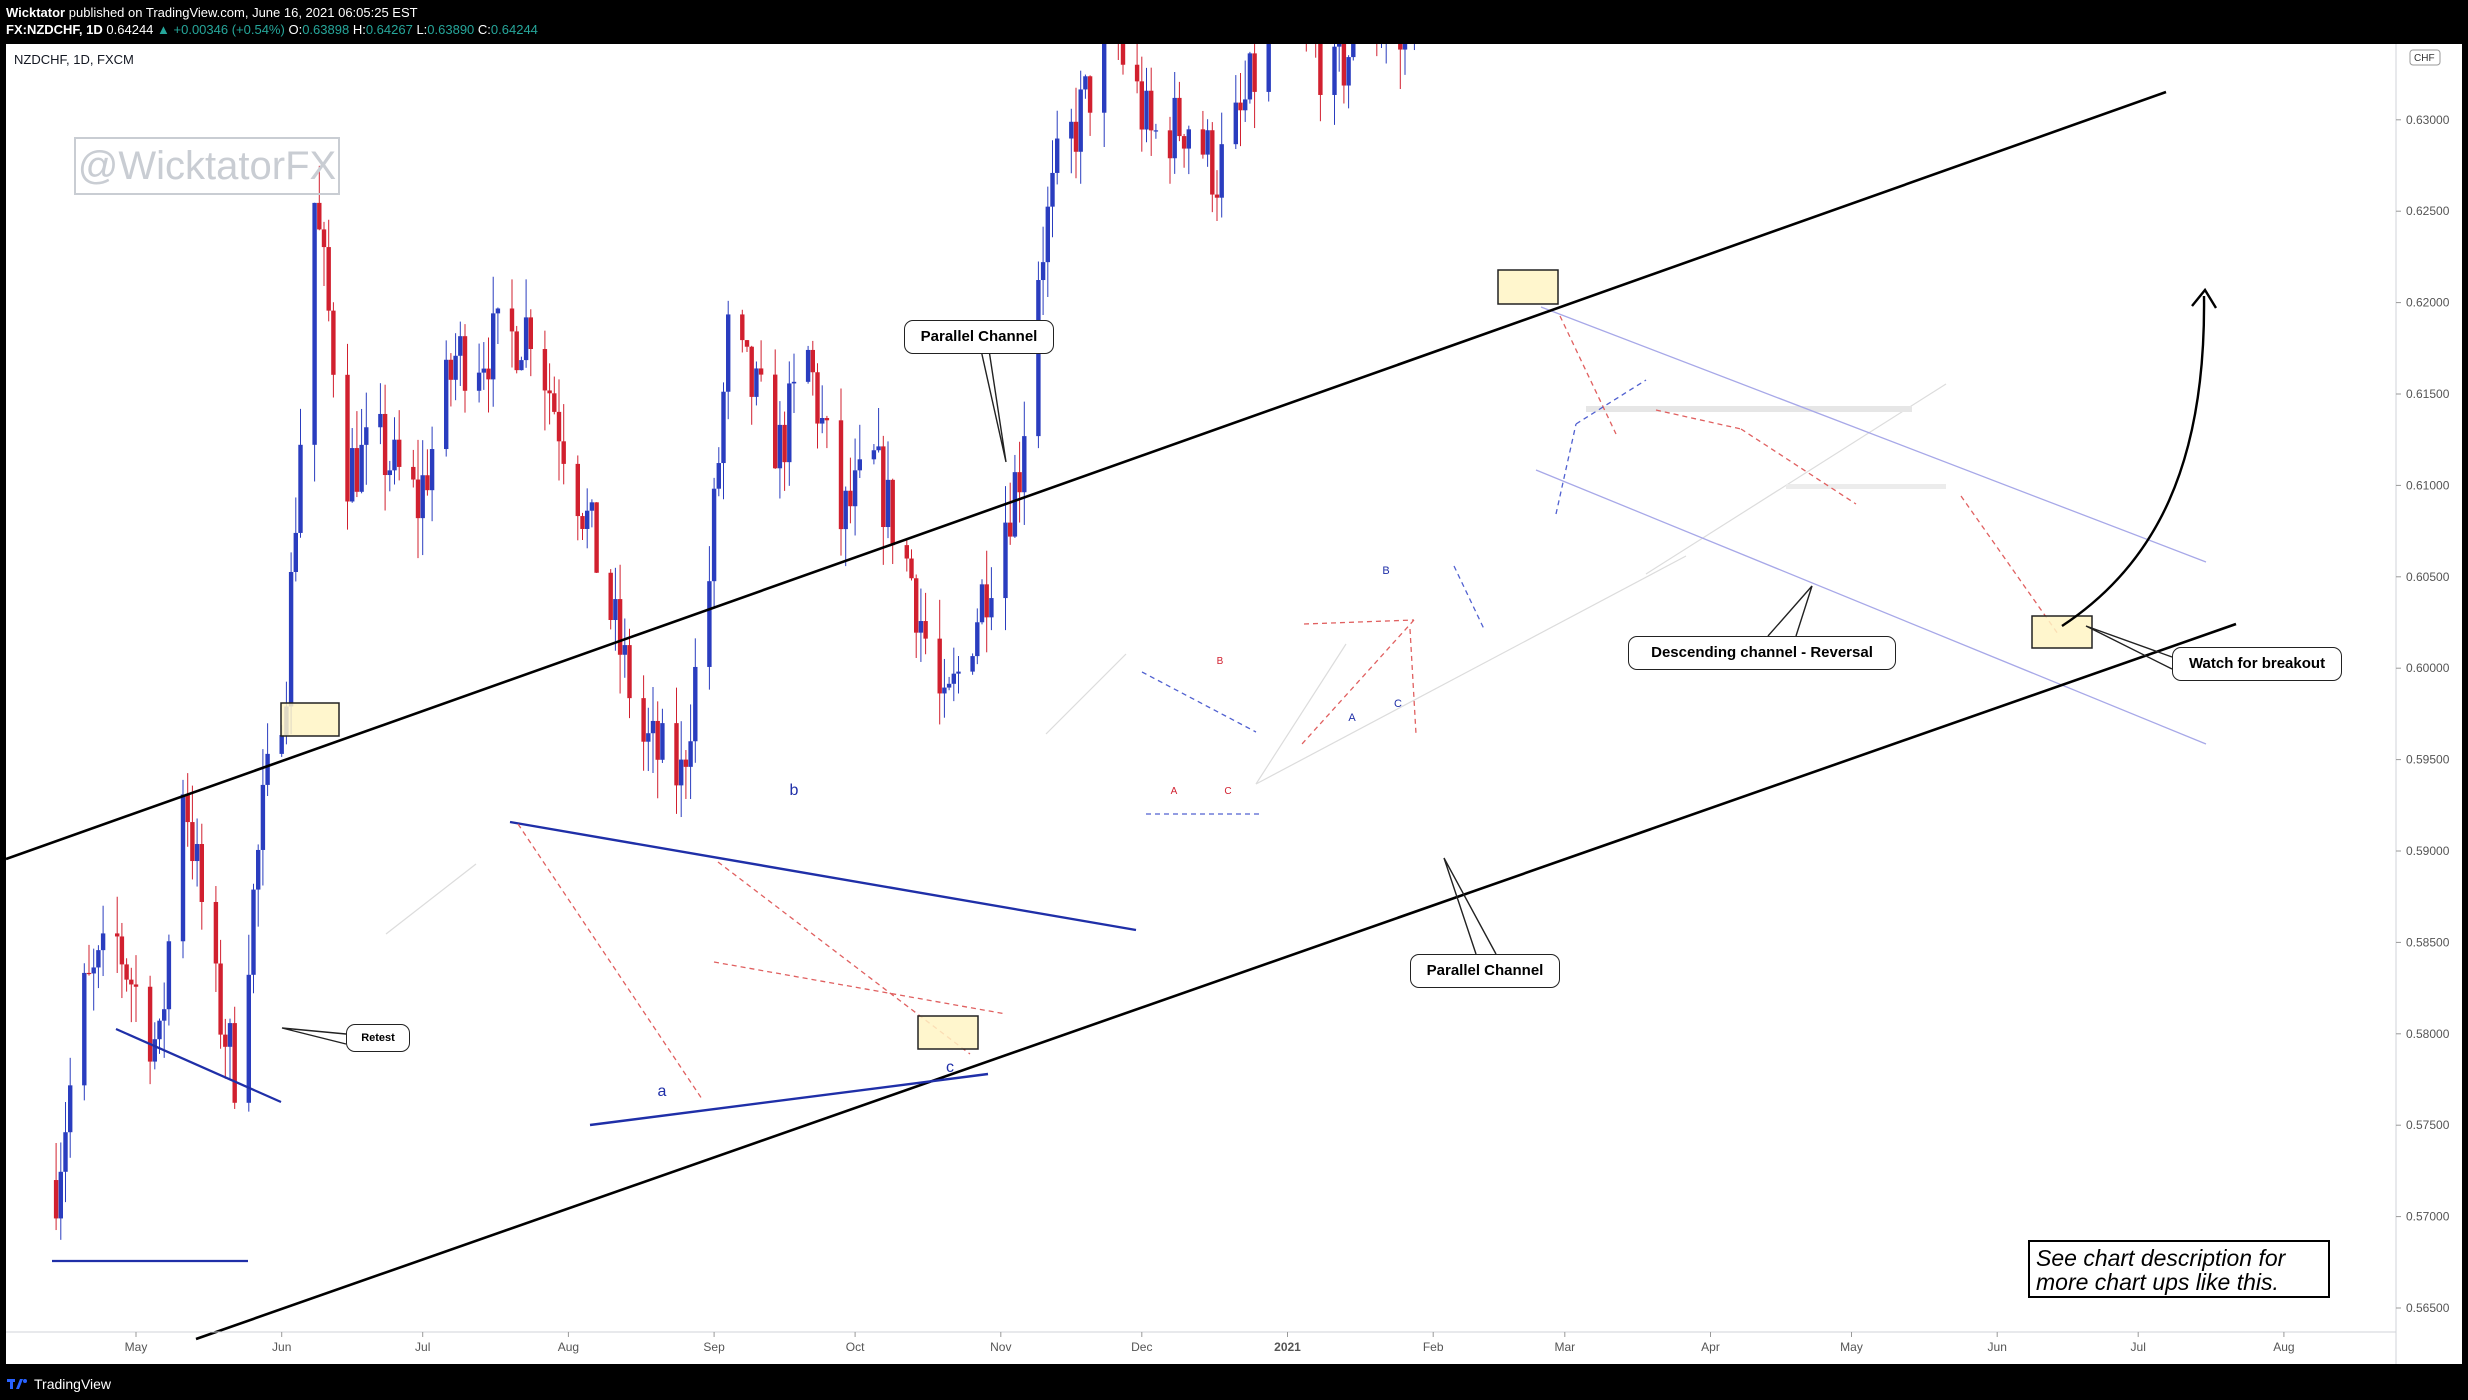 Image resolution: width=2468 pixels, height=1400 pixels. What do you see at coordinates (281, 1347) in the screenshot?
I see `time-tick-label: Jun` at bounding box center [281, 1347].